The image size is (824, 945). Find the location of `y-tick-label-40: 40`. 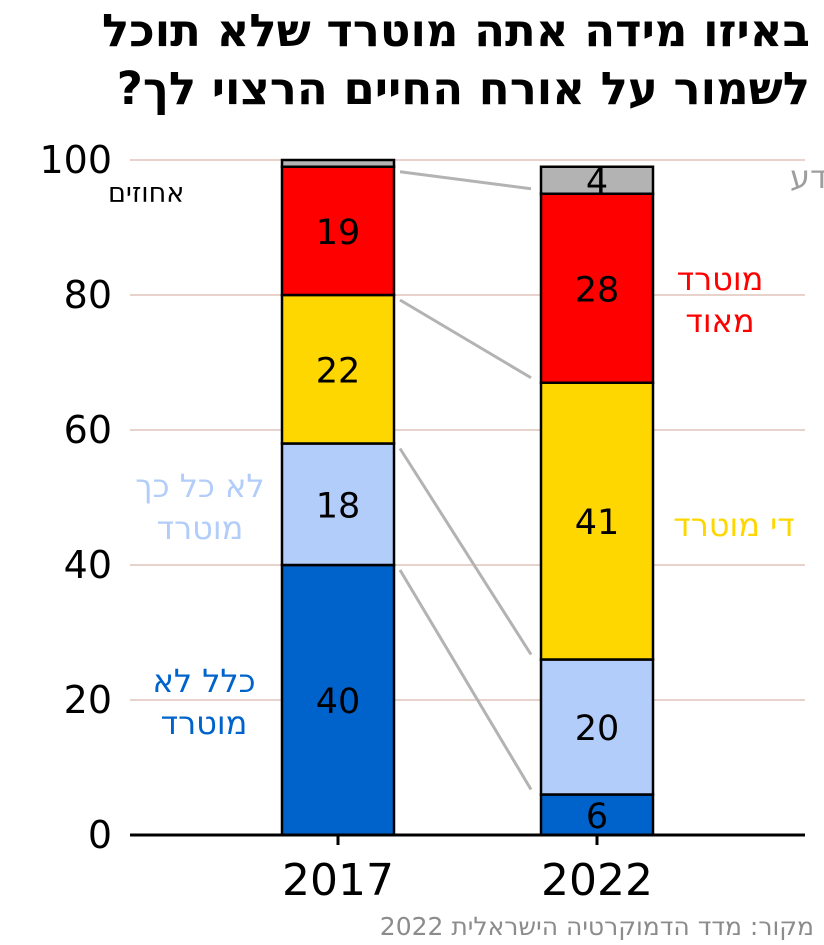

y-tick-label-40: 40 is located at coordinates (88, 565).